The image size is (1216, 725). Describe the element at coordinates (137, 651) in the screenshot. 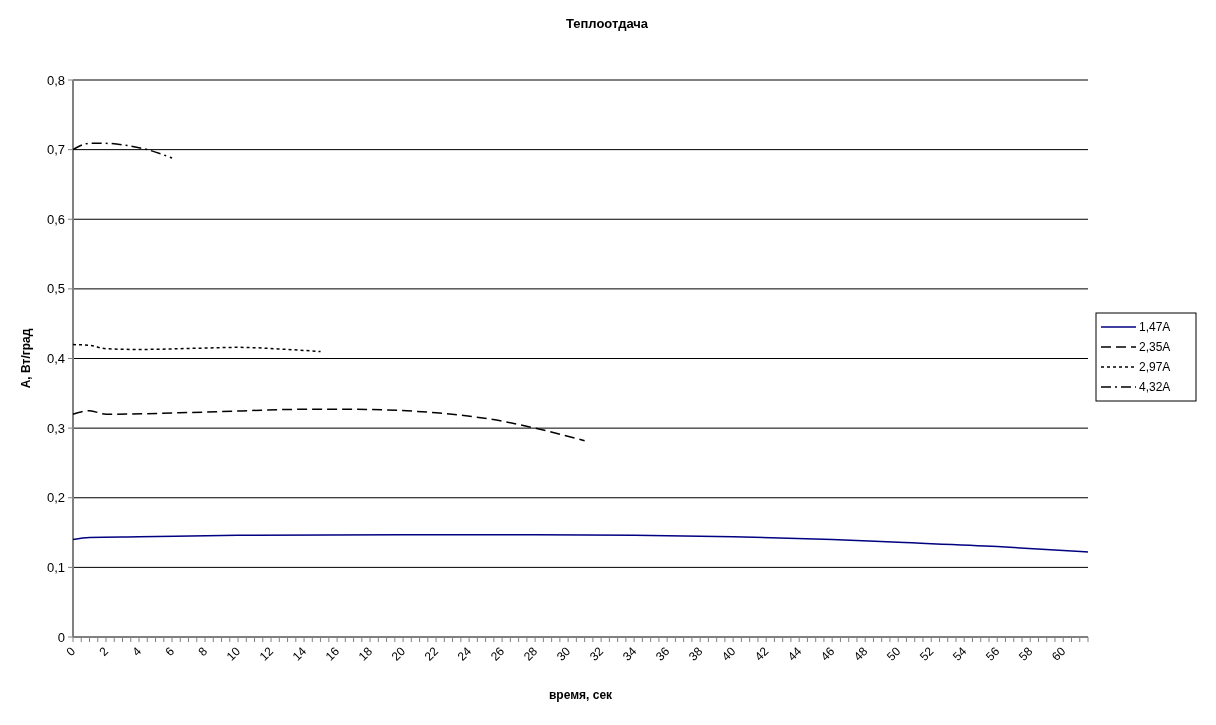

I see `x-tick-label: 4` at that location.